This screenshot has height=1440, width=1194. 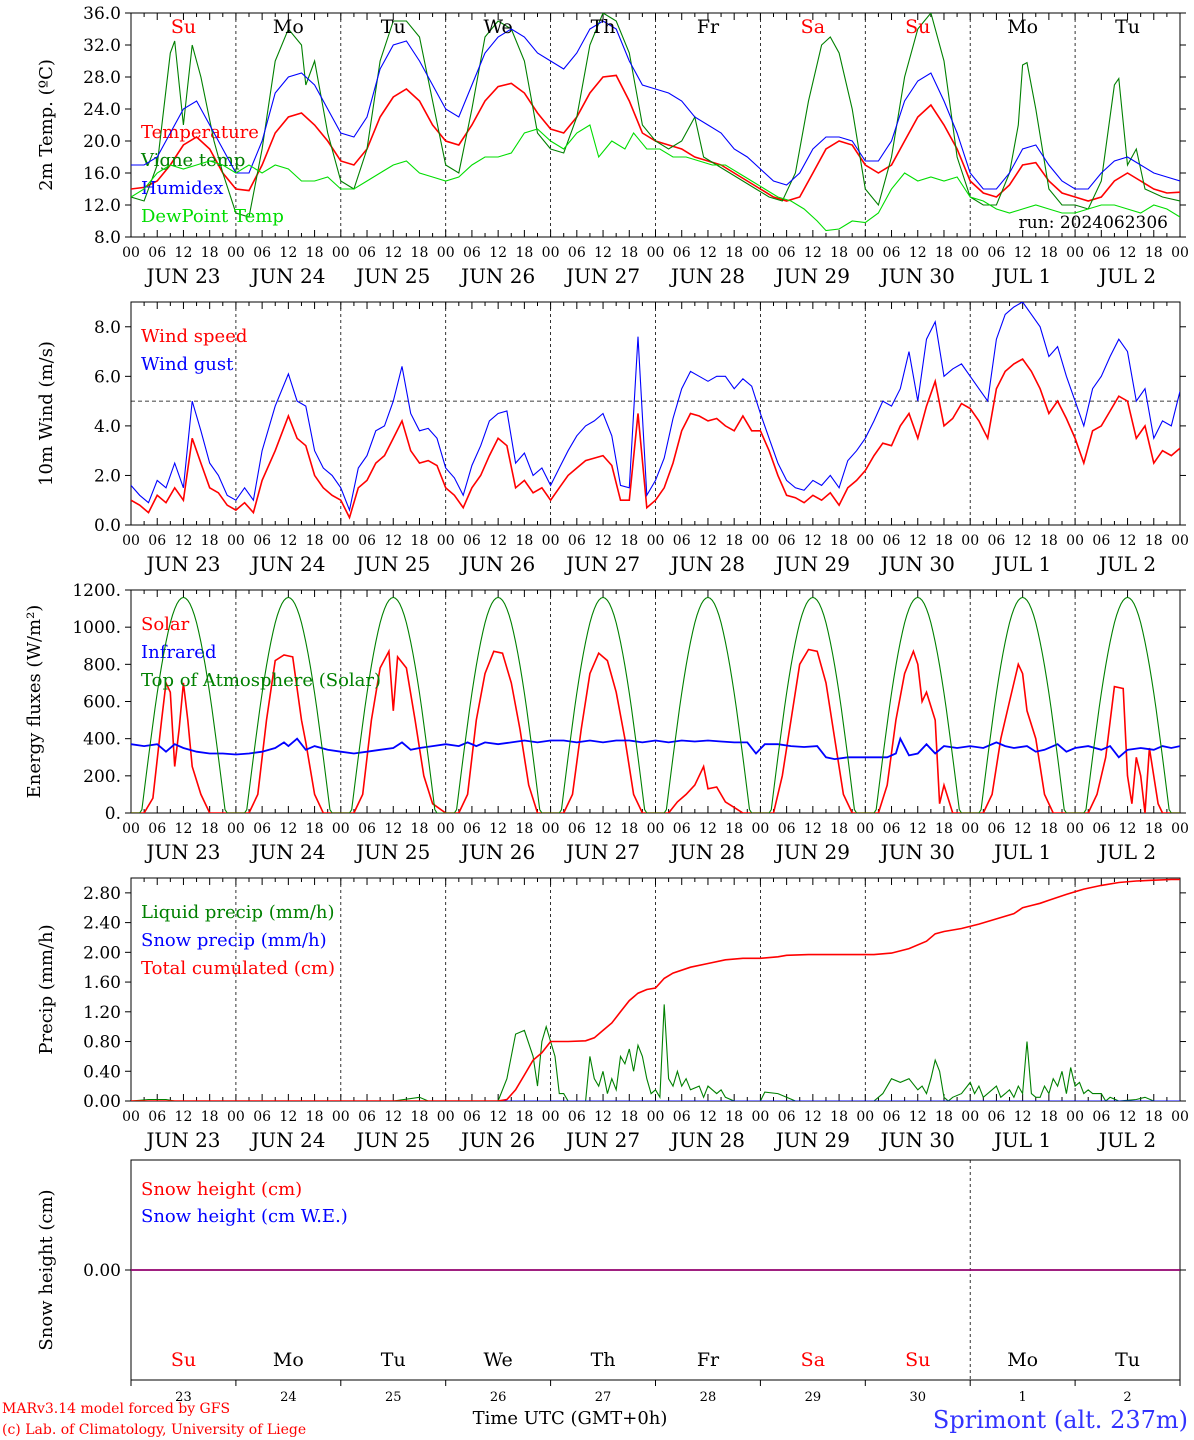 I want to click on legend-entry: Solar, so click(x=165, y=624).